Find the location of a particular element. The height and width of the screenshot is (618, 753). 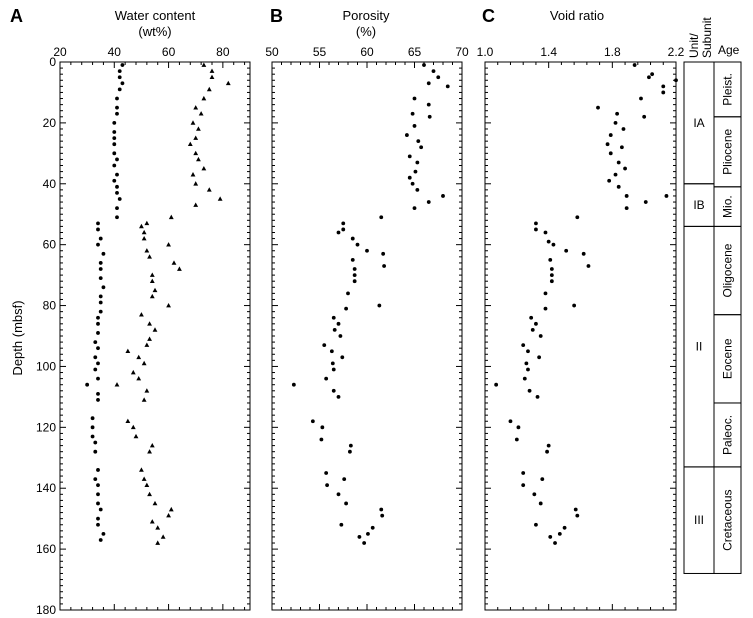

panel-title: Water content is located at coordinates (155, 15).